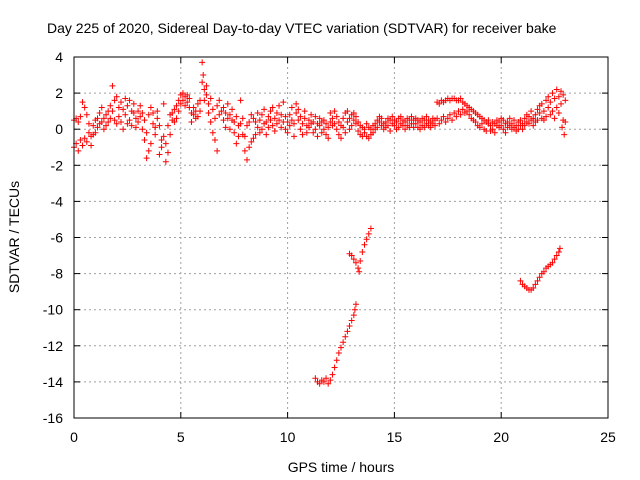  Describe the element at coordinates (53, 346) in the screenshot. I see `y-tick-label: -12` at that location.